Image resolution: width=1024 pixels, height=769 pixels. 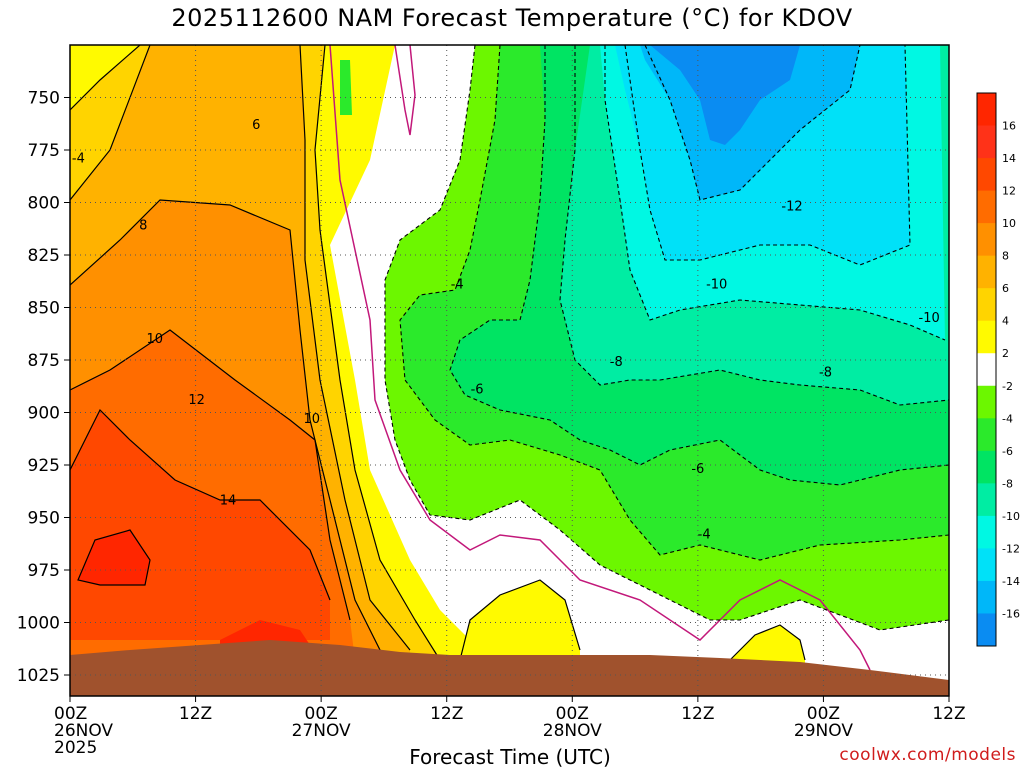 What do you see at coordinates (767, 155) in the screenshot?
I see `contour-cold-m14` at bounding box center [767, 155].